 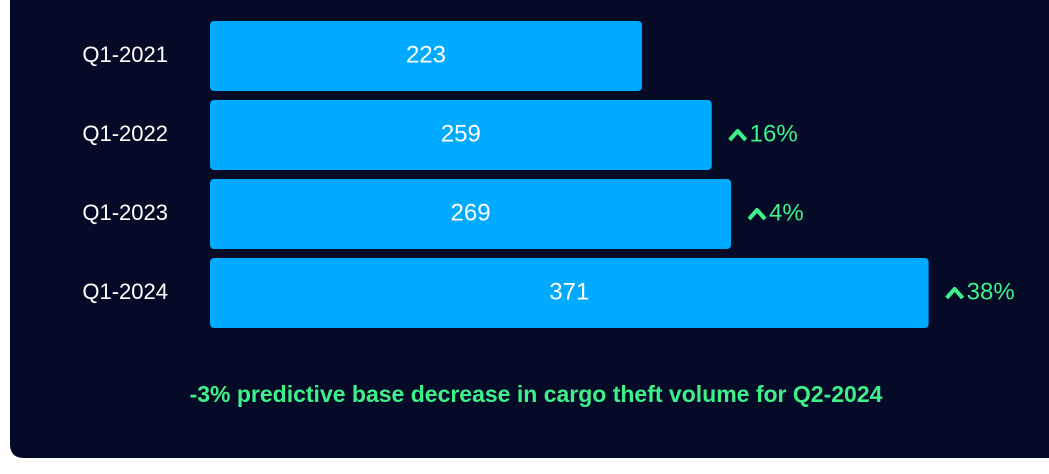 I want to click on value-label: 269, so click(x=471, y=212).